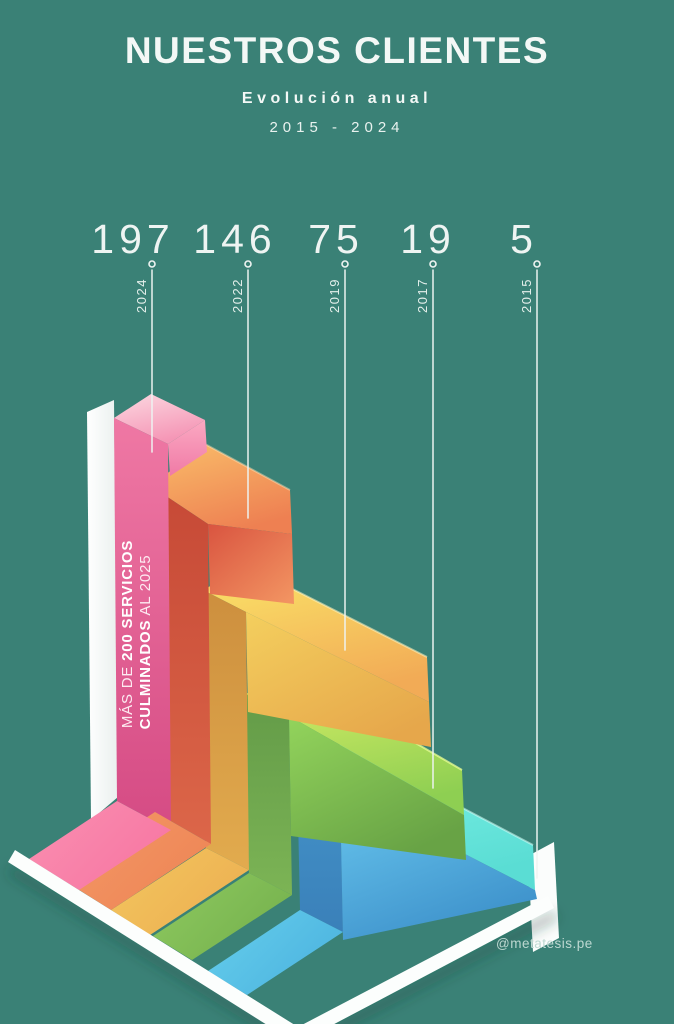 Image resolution: width=674 pixels, height=1024 pixels. I want to click on value-2022: 146, so click(234, 239).